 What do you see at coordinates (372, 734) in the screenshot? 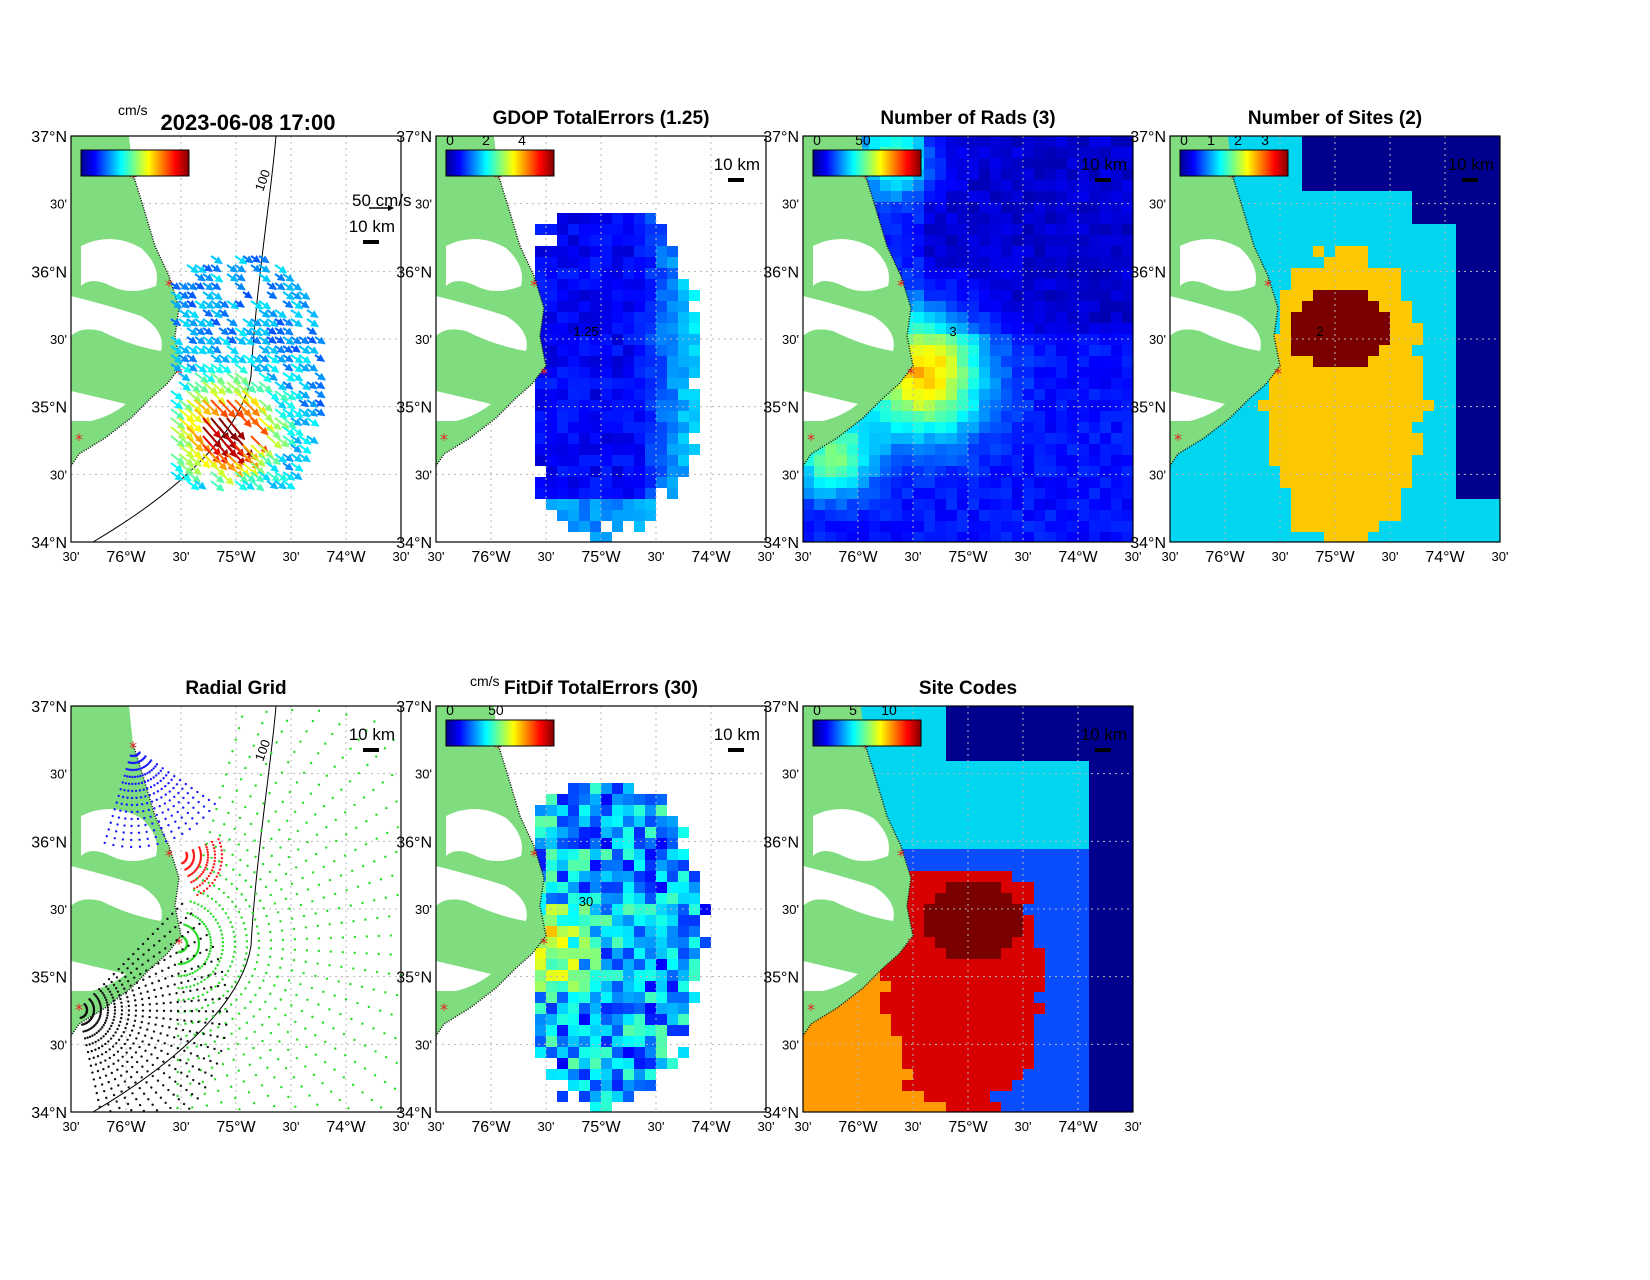
I see `distance-scale-label: 10 km` at bounding box center [372, 734].